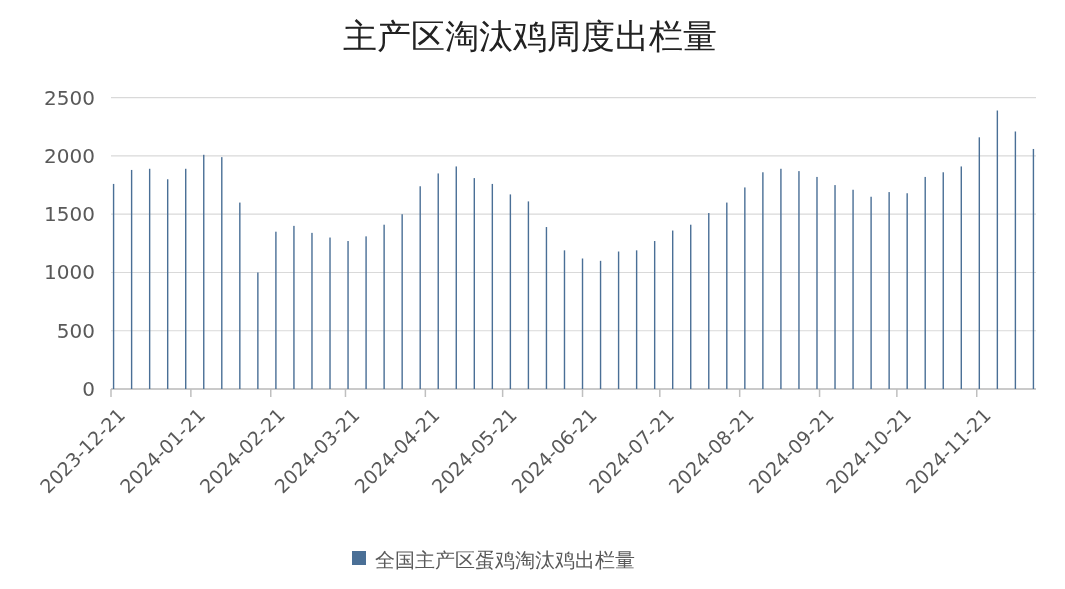  I want to click on legend-label: 全国主产区蛋鸡淘汰鸡出栏量, so click(505, 560).